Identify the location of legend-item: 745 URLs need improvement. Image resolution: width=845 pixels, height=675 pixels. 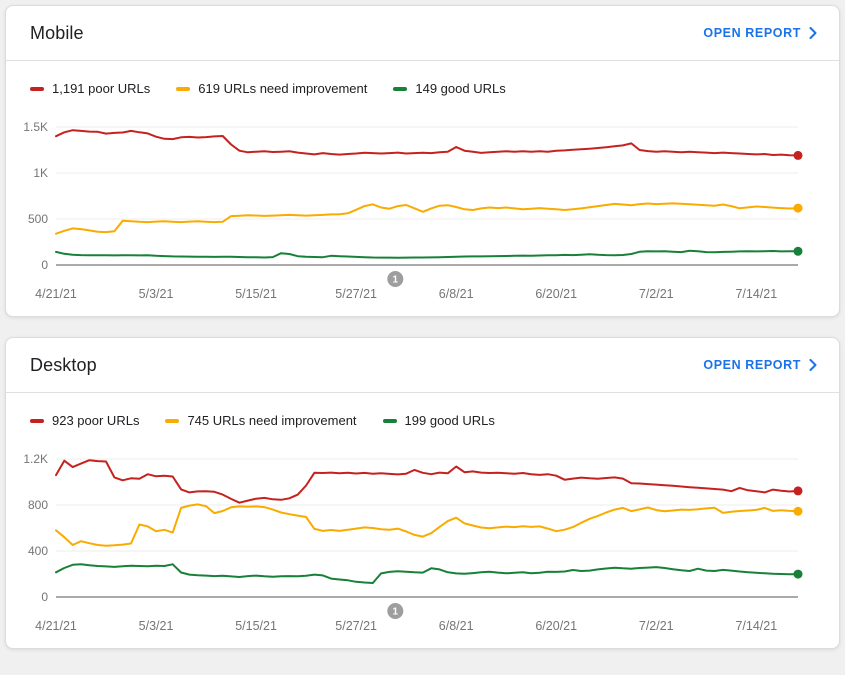
(261, 420).